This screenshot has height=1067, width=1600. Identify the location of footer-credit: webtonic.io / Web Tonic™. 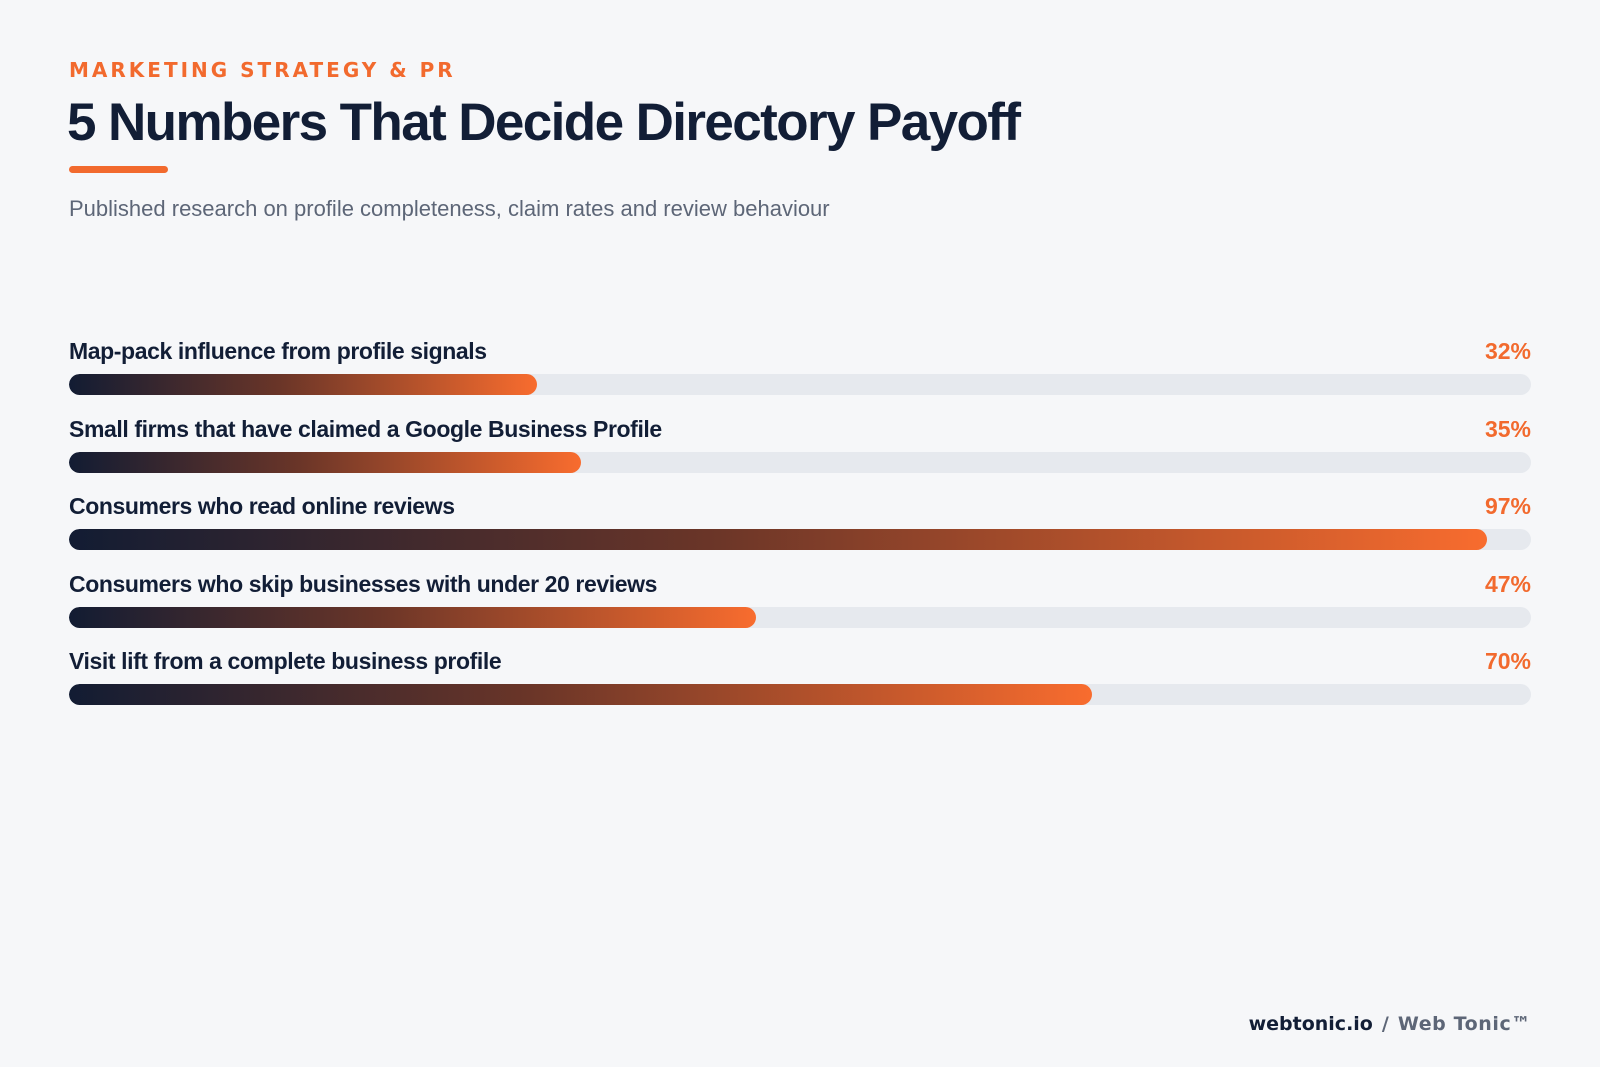
(1390, 1024).